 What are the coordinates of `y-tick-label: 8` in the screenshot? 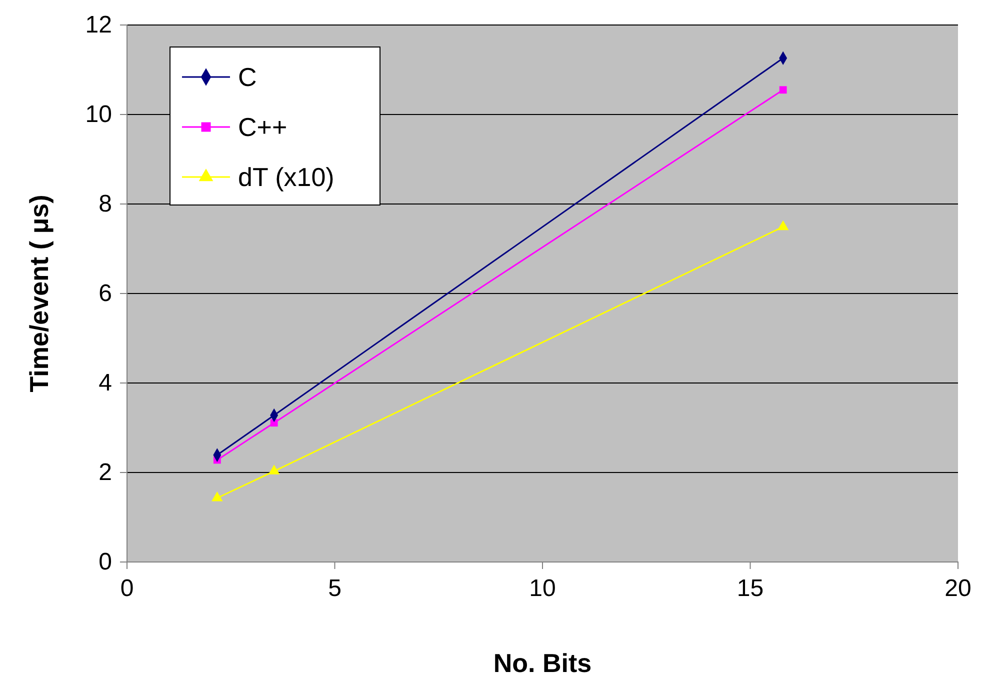 It's located at (105, 204).